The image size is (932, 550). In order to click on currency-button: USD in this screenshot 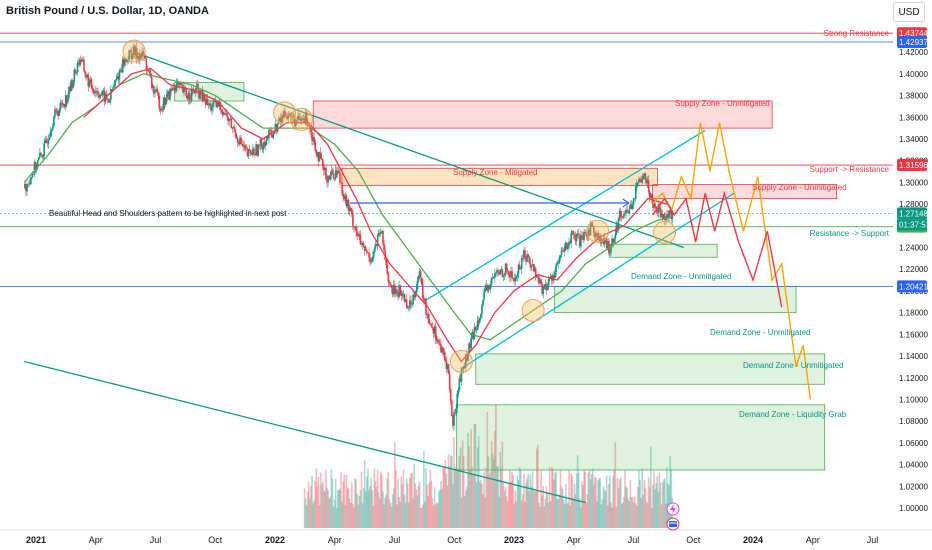, I will do `click(909, 12)`.